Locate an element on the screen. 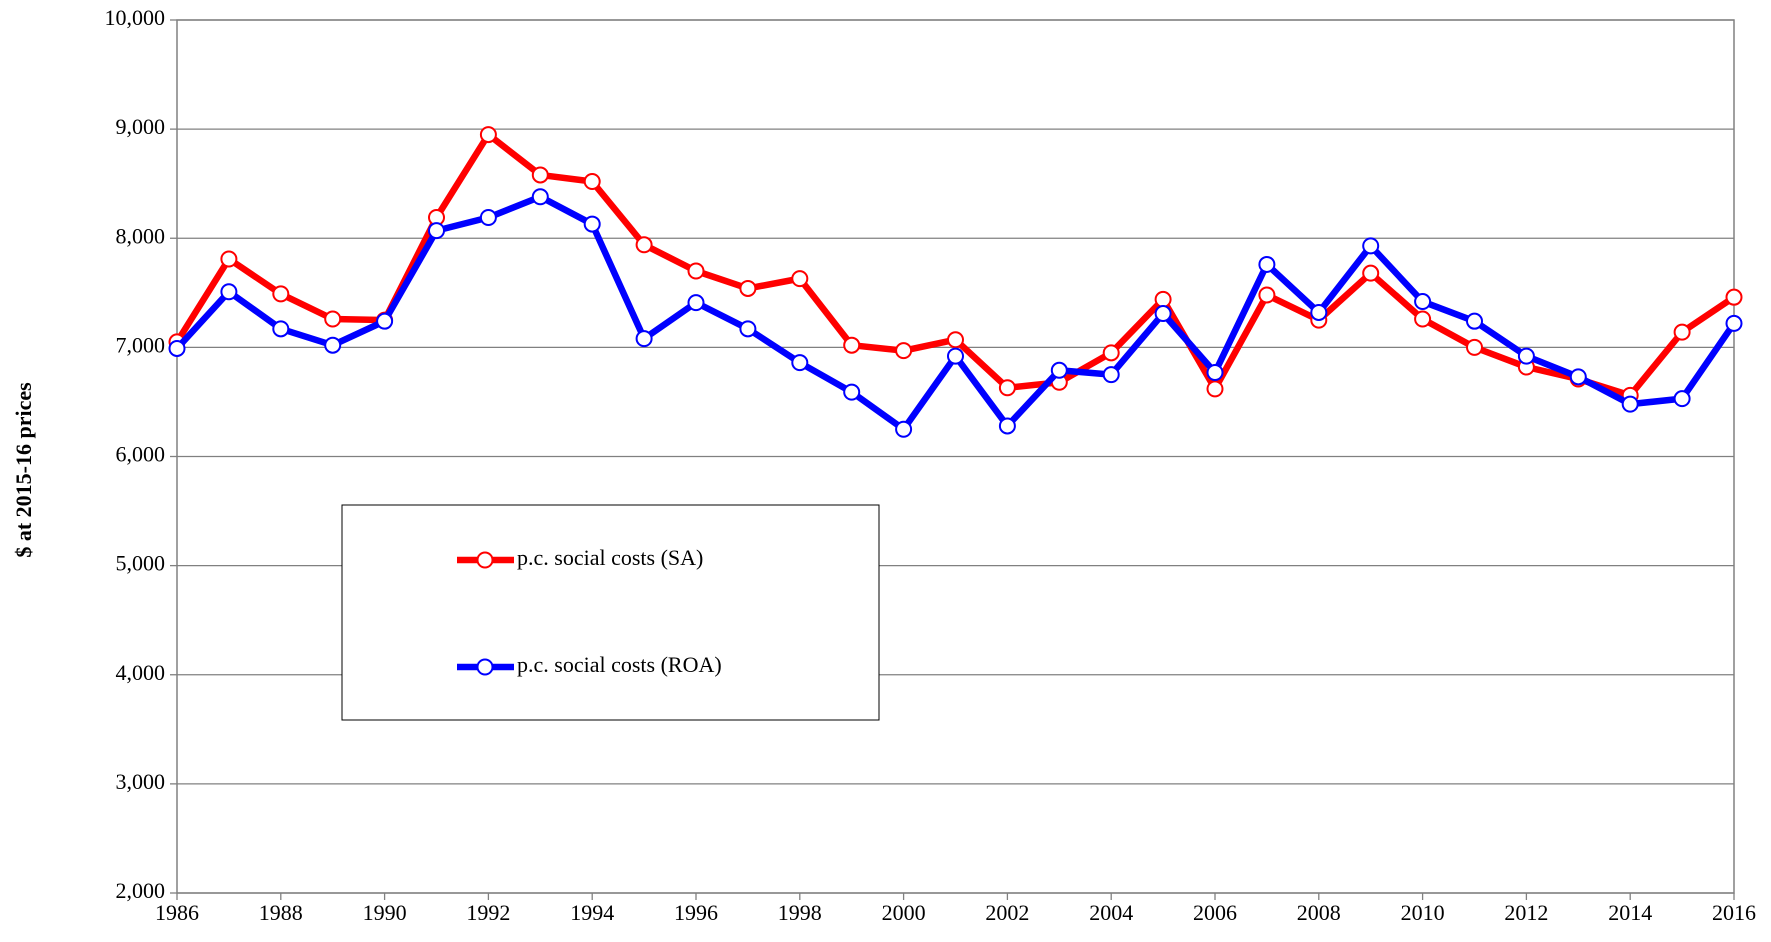 Image resolution: width=1771 pixels, height=942 pixels. legend-label: p.c. social costs (SA) is located at coordinates (610, 557).